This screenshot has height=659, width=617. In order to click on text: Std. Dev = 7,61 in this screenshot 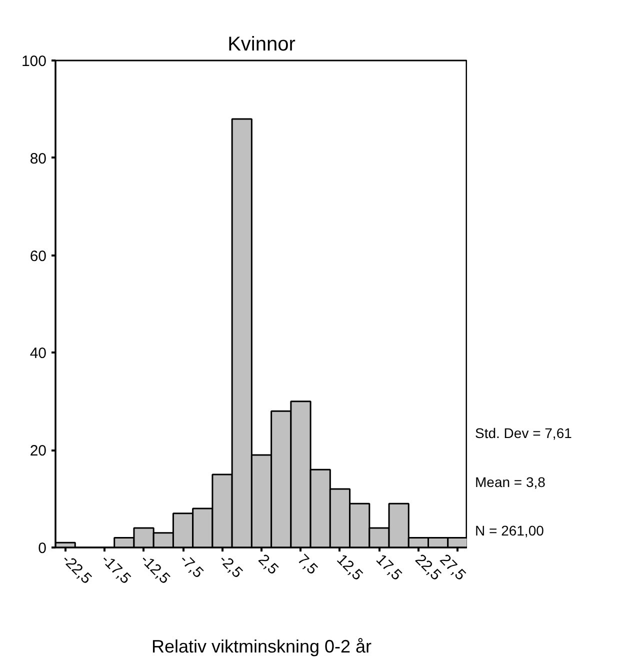, I will do `click(523, 433)`.